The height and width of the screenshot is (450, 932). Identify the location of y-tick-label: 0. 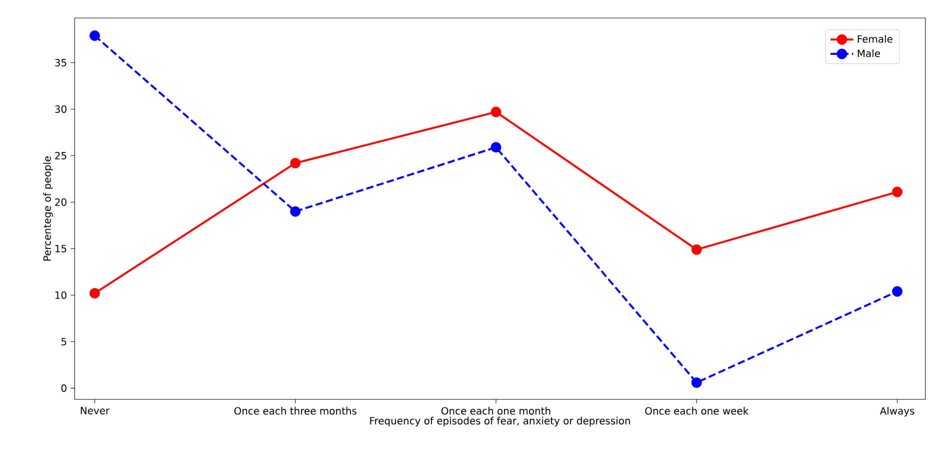
(63, 388).